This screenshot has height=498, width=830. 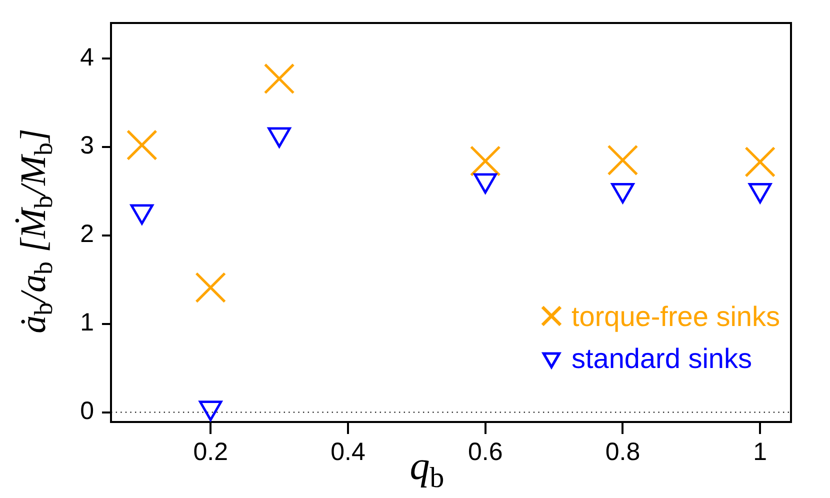 I want to click on x-tick-label: 1, so click(x=760, y=452).